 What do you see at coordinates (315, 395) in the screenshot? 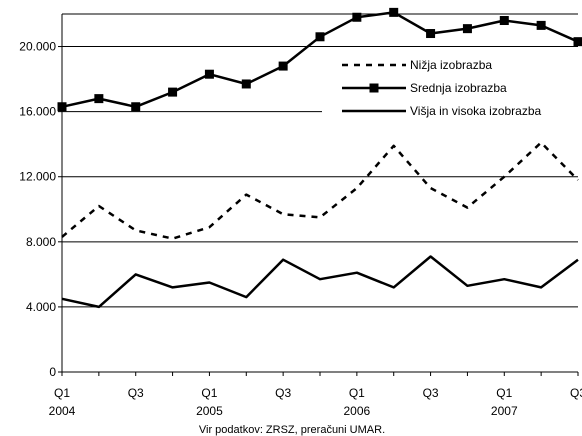
I see `x-axis-ticks: Q1 Q3 Q1 Q3 Q1 Q3 Q1 Q3 2004 2005 2006 2007` at bounding box center [315, 395].